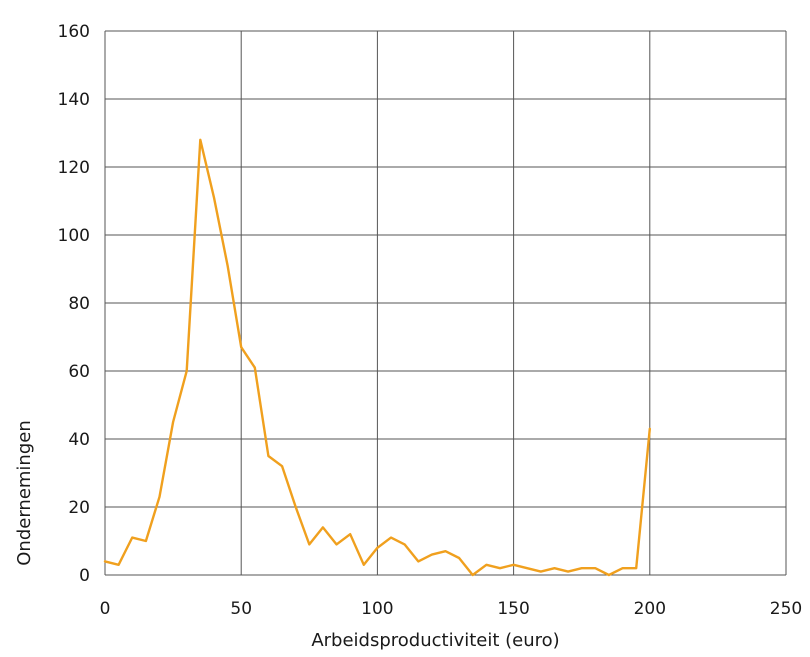 The width and height of the screenshot is (810, 657). I want to click on x-tick-label: 0, so click(105, 609).